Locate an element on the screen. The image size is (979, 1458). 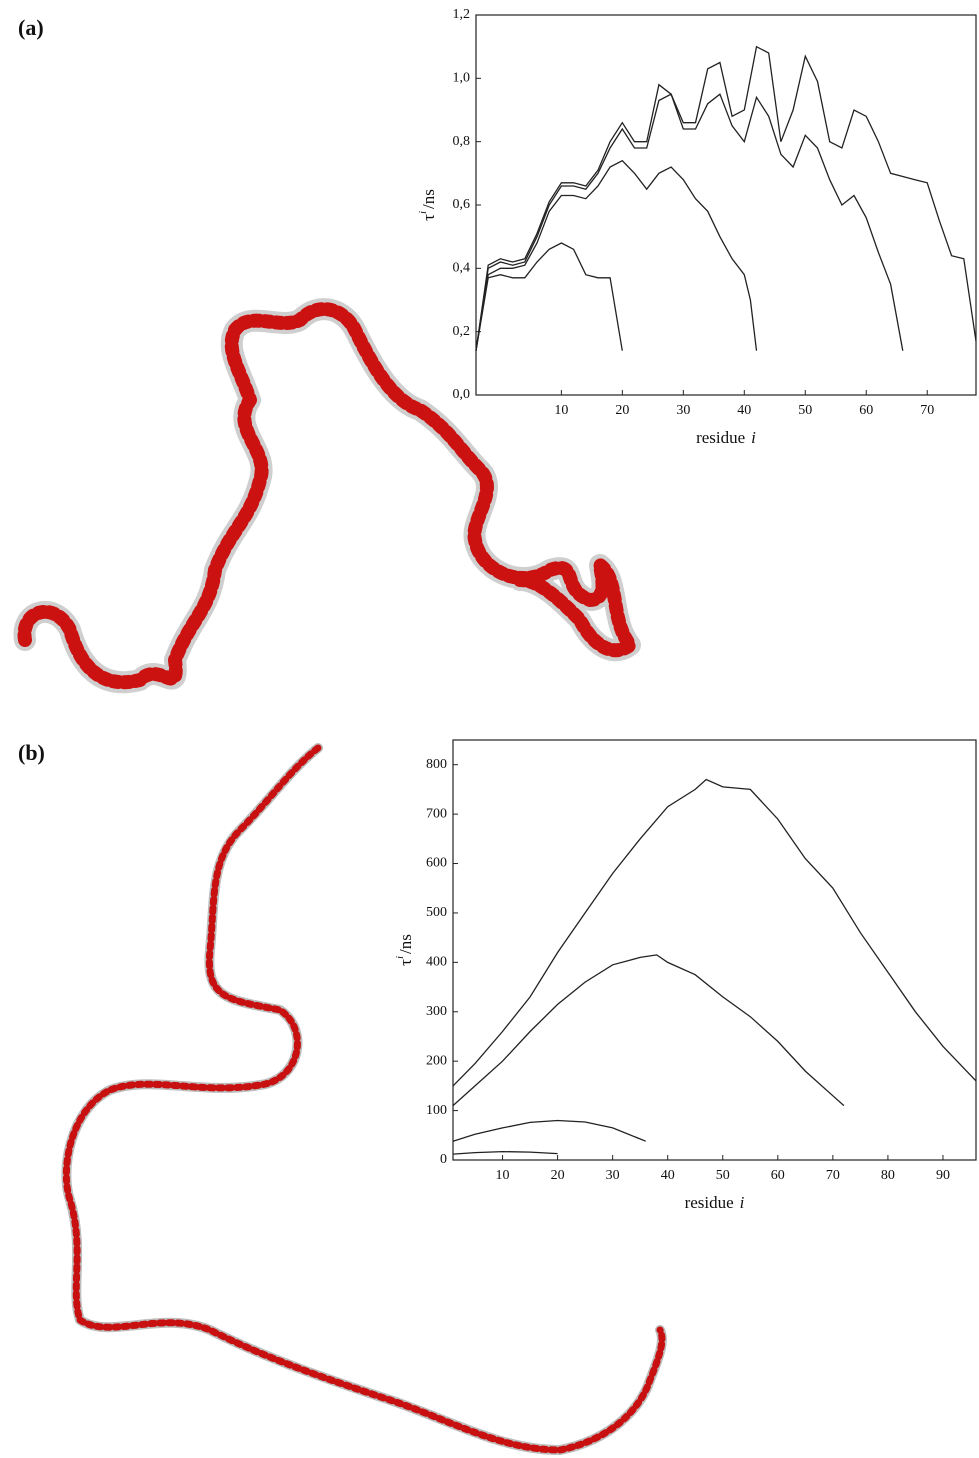
y-tick-label: 300 is located at coordinates (436, 1011).